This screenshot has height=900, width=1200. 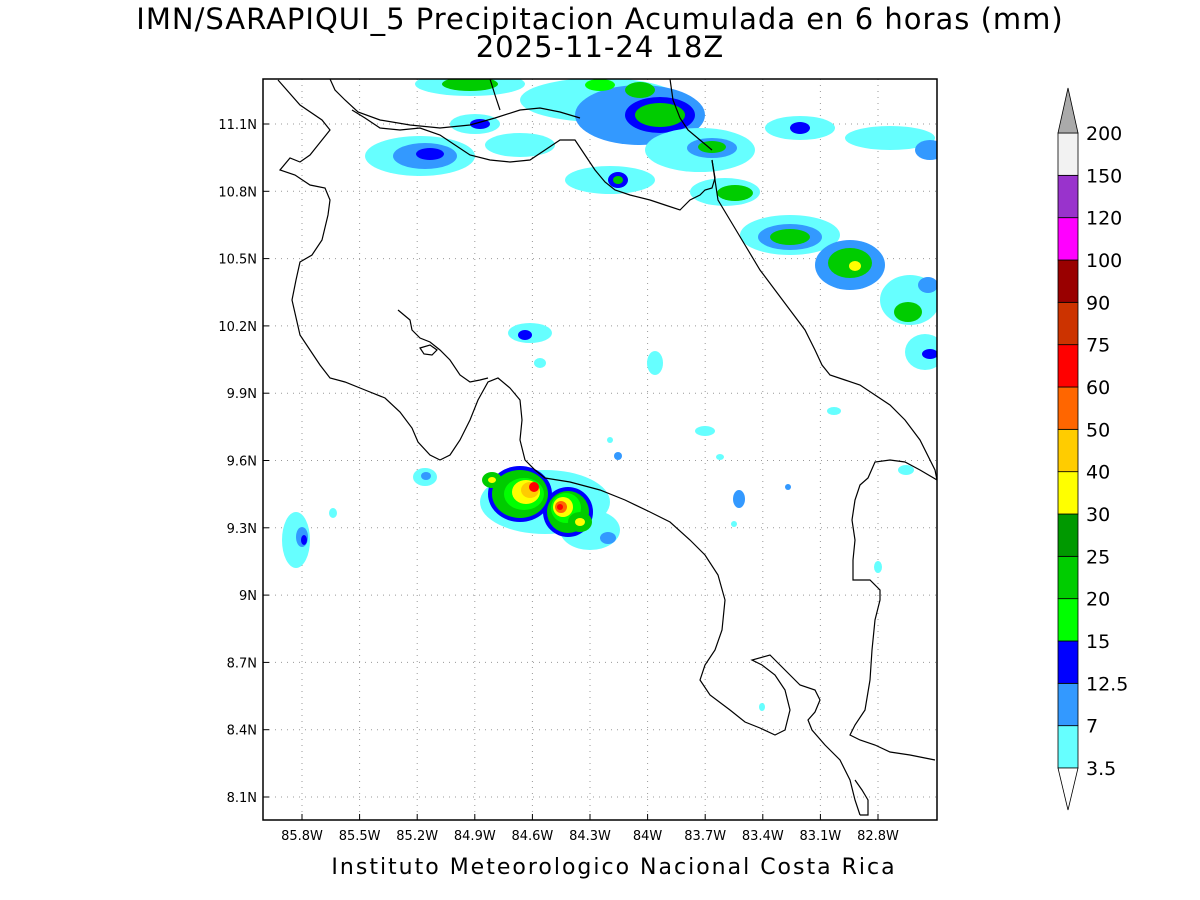 What do you see at coordinates (878, 836) in the screenshot?
I see `x-tick-label: 82.8W` at bounding box center [878, 836].